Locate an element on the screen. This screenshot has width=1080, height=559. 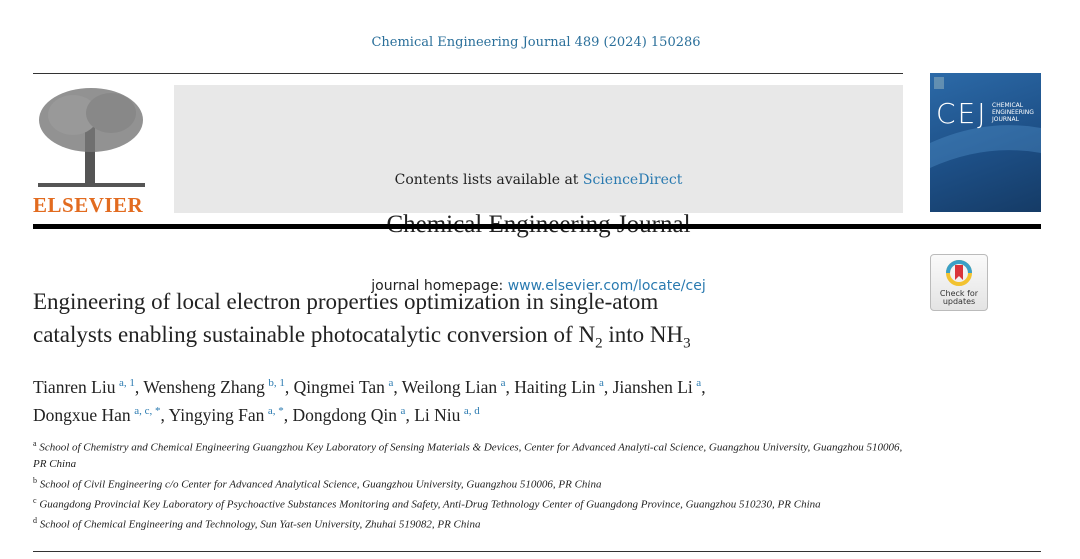
author-affiliation-marker: a, c, * is located at coordinates (147, 410).